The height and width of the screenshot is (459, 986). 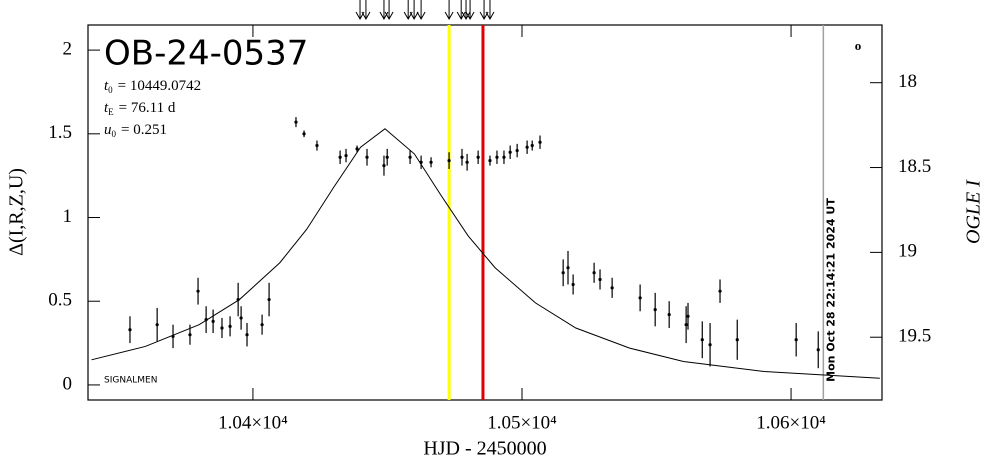 I want to click on param-value: = 10449.0742, so click(x=159, y=86).